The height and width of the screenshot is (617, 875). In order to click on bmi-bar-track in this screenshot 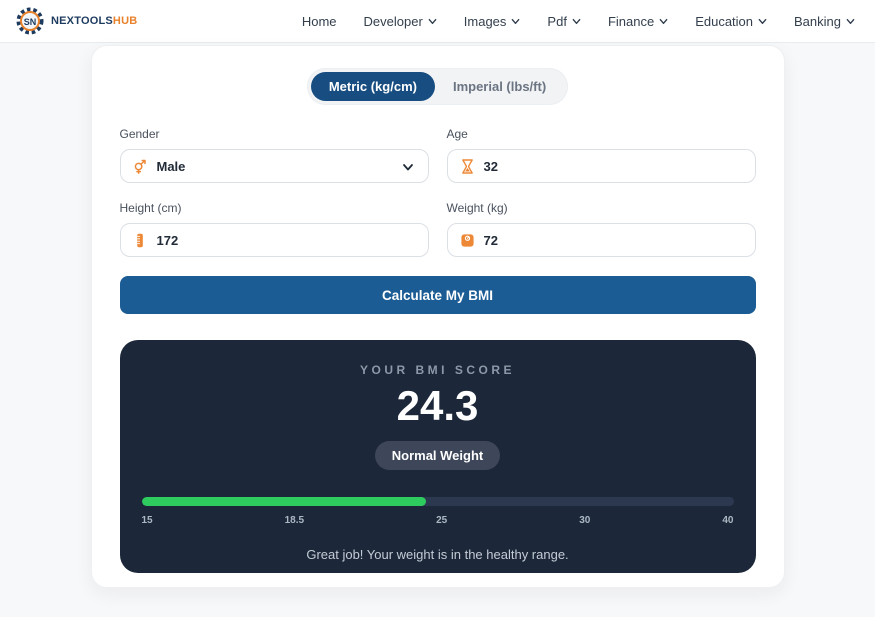, I will do `click(437, 501)`.